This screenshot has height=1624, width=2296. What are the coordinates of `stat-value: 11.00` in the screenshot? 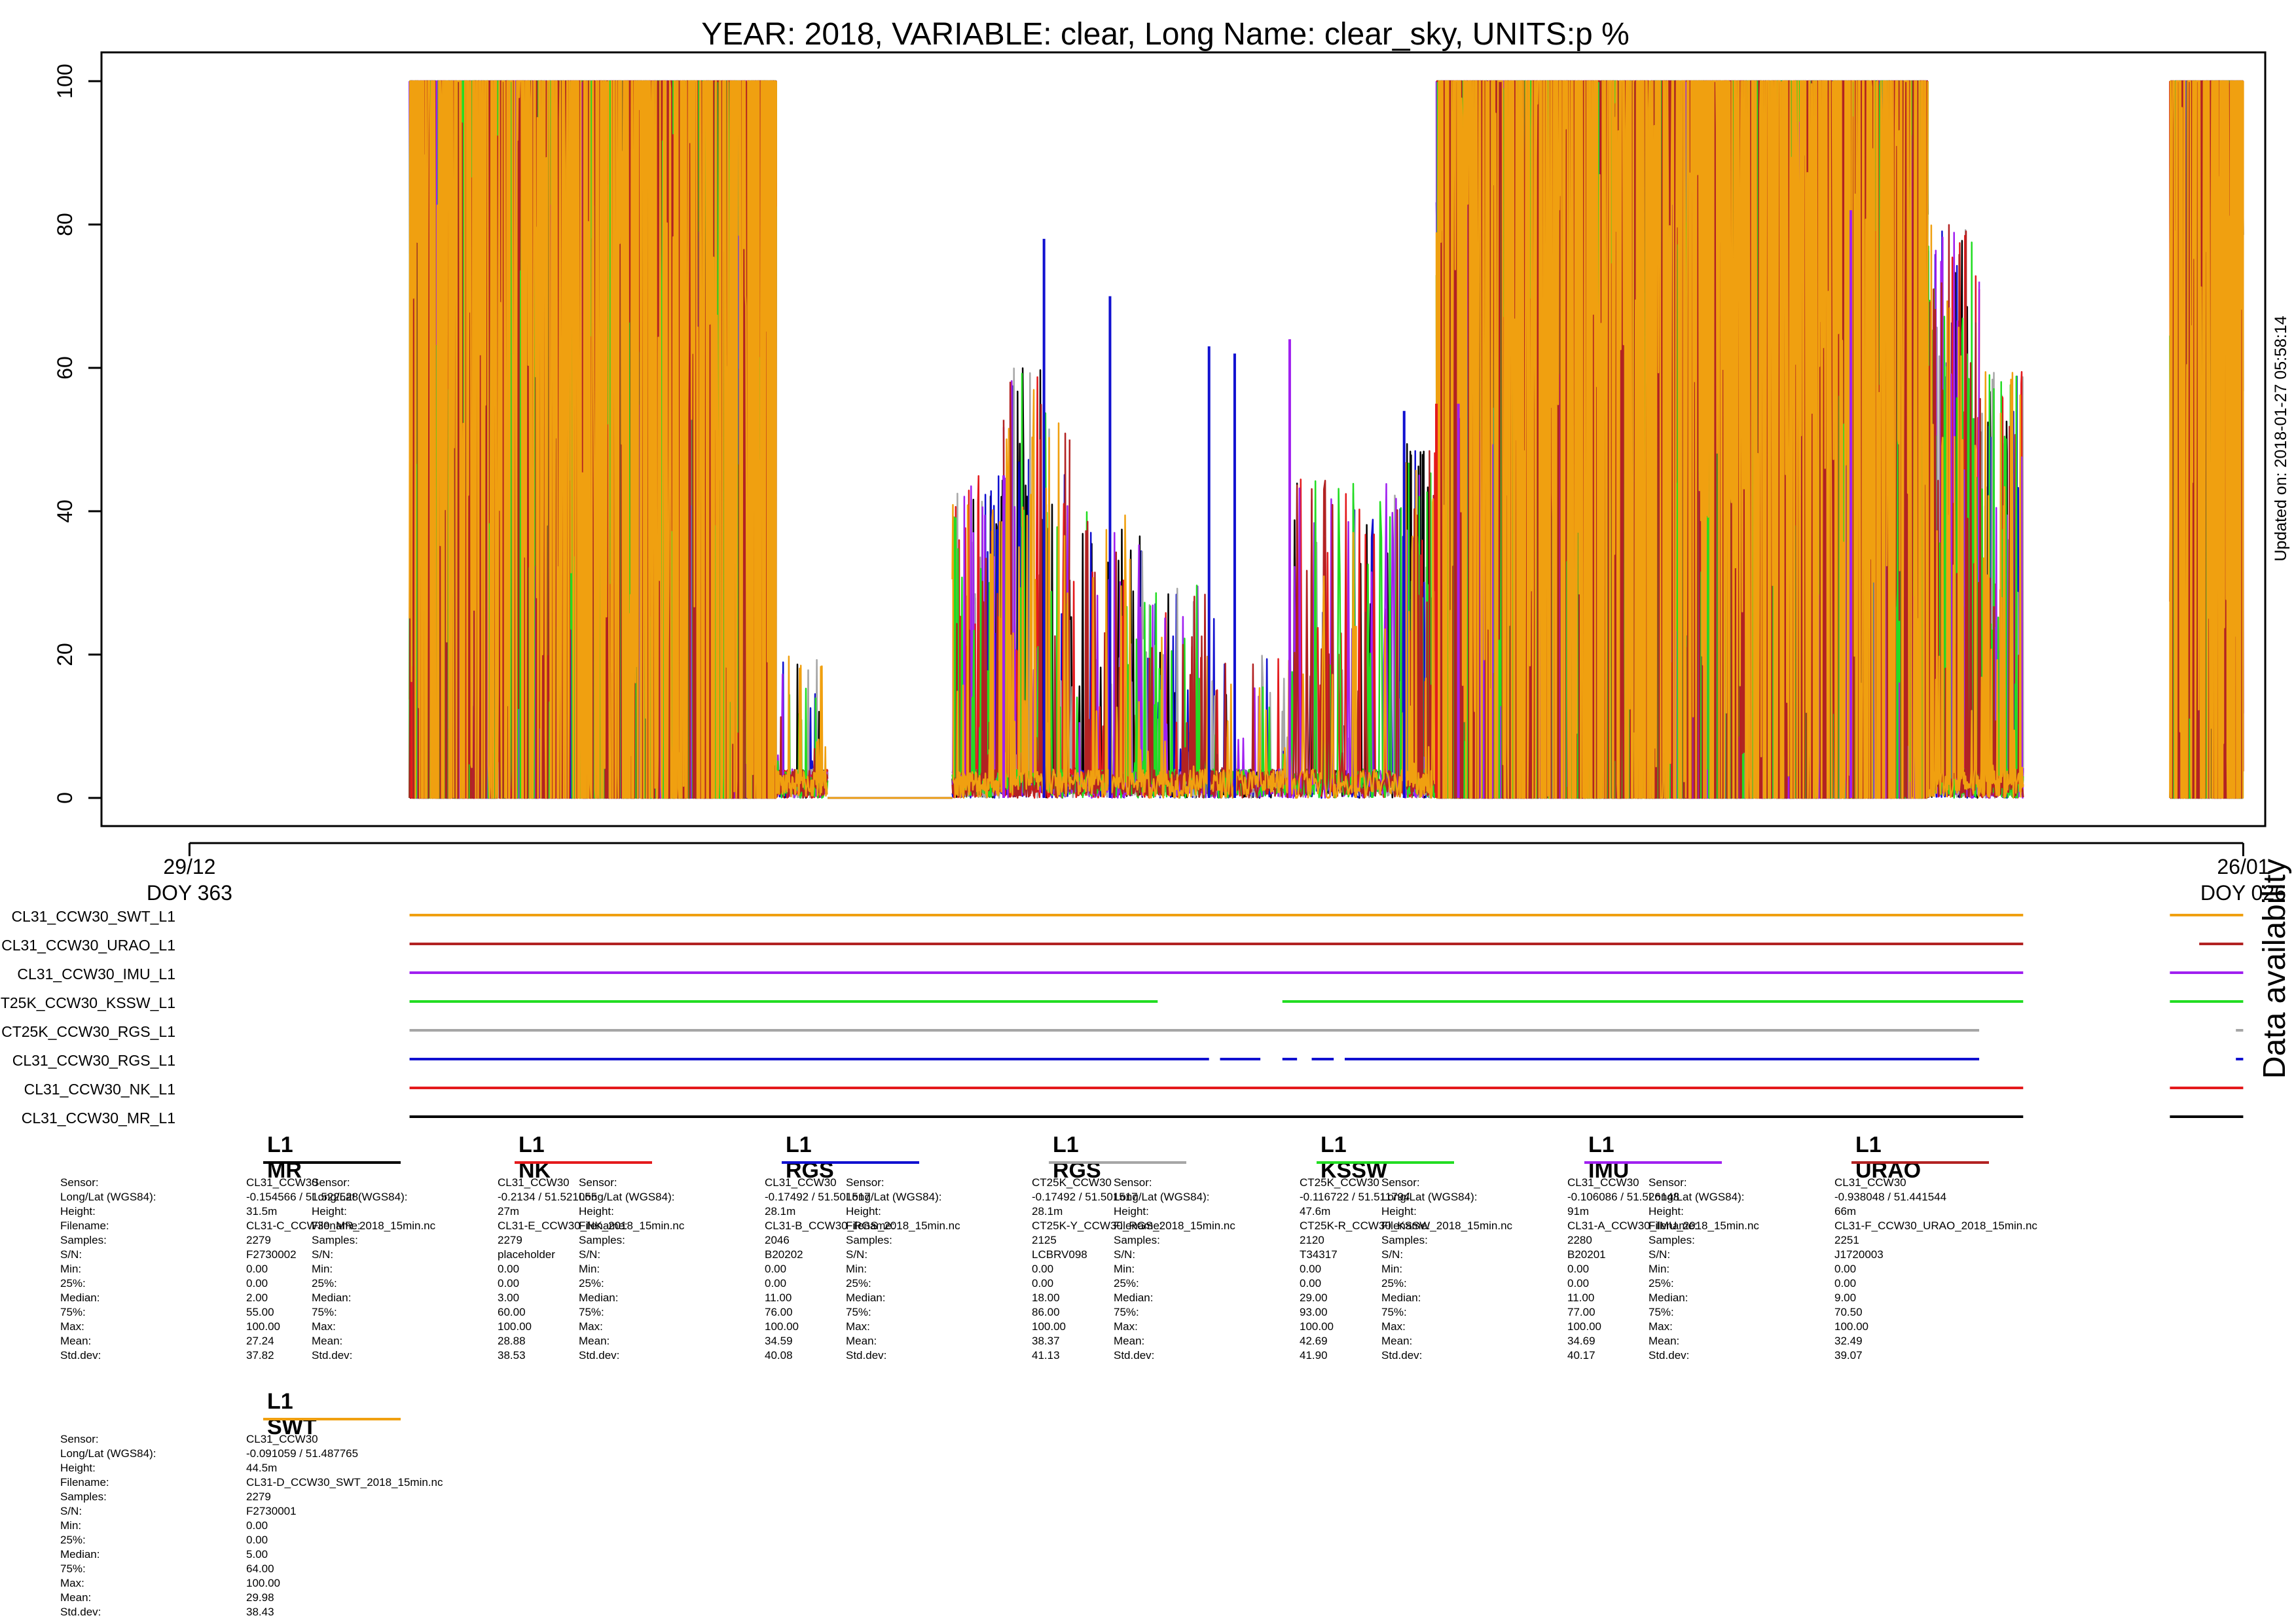 It's located at (1581, 1297).